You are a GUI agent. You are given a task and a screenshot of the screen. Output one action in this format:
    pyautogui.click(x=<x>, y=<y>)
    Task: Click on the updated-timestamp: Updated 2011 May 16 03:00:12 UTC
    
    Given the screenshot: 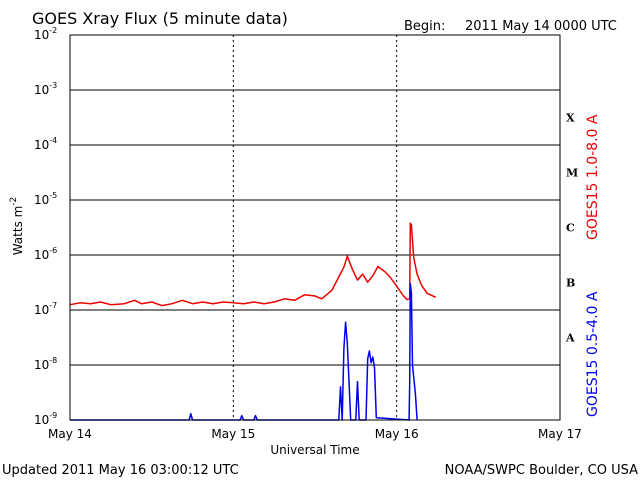 What is the action you would take?
    pyautogui.click(x=120, y=470)
    